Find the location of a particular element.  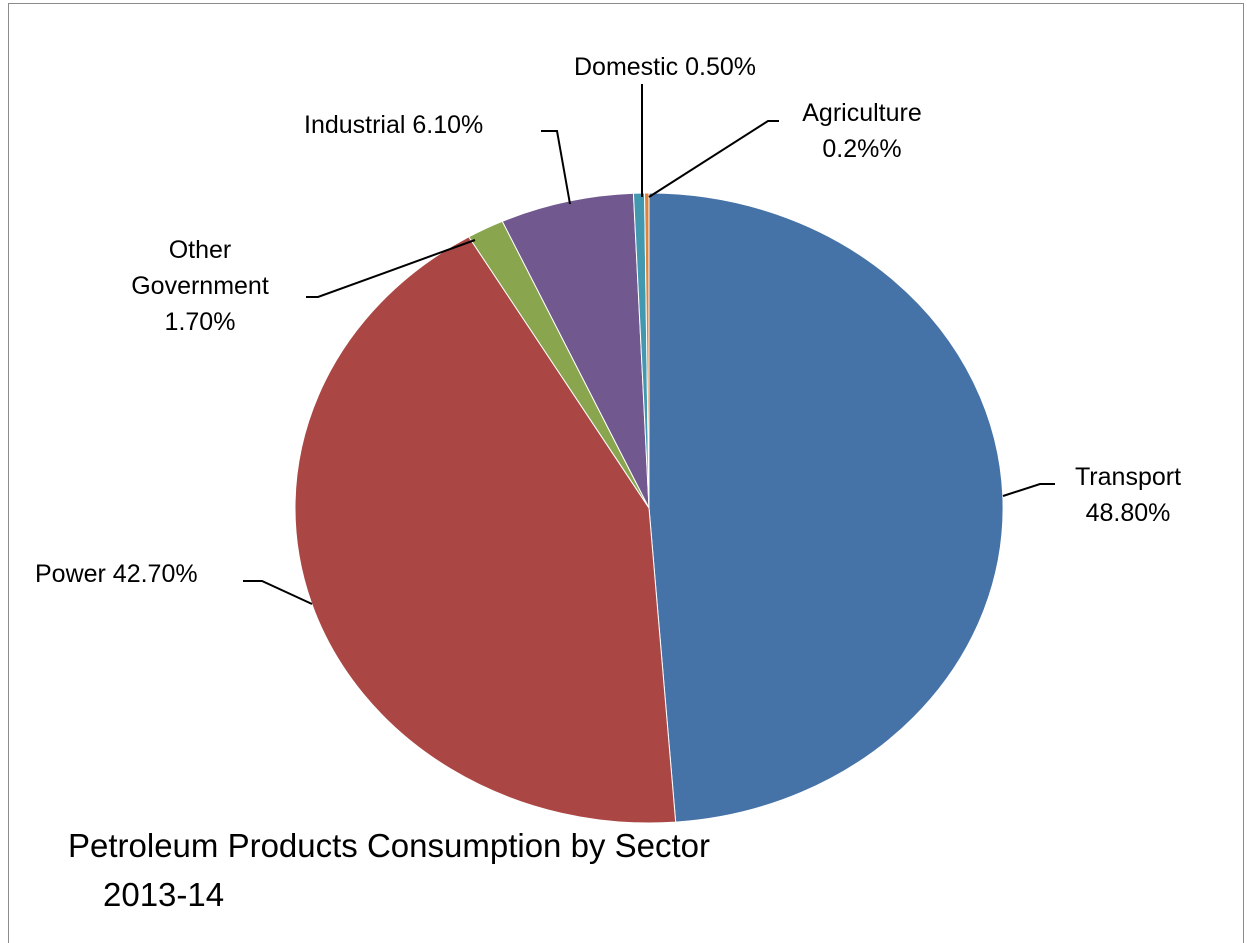

data-label-line: Power 42.70% is located at coordinates (116, 574).